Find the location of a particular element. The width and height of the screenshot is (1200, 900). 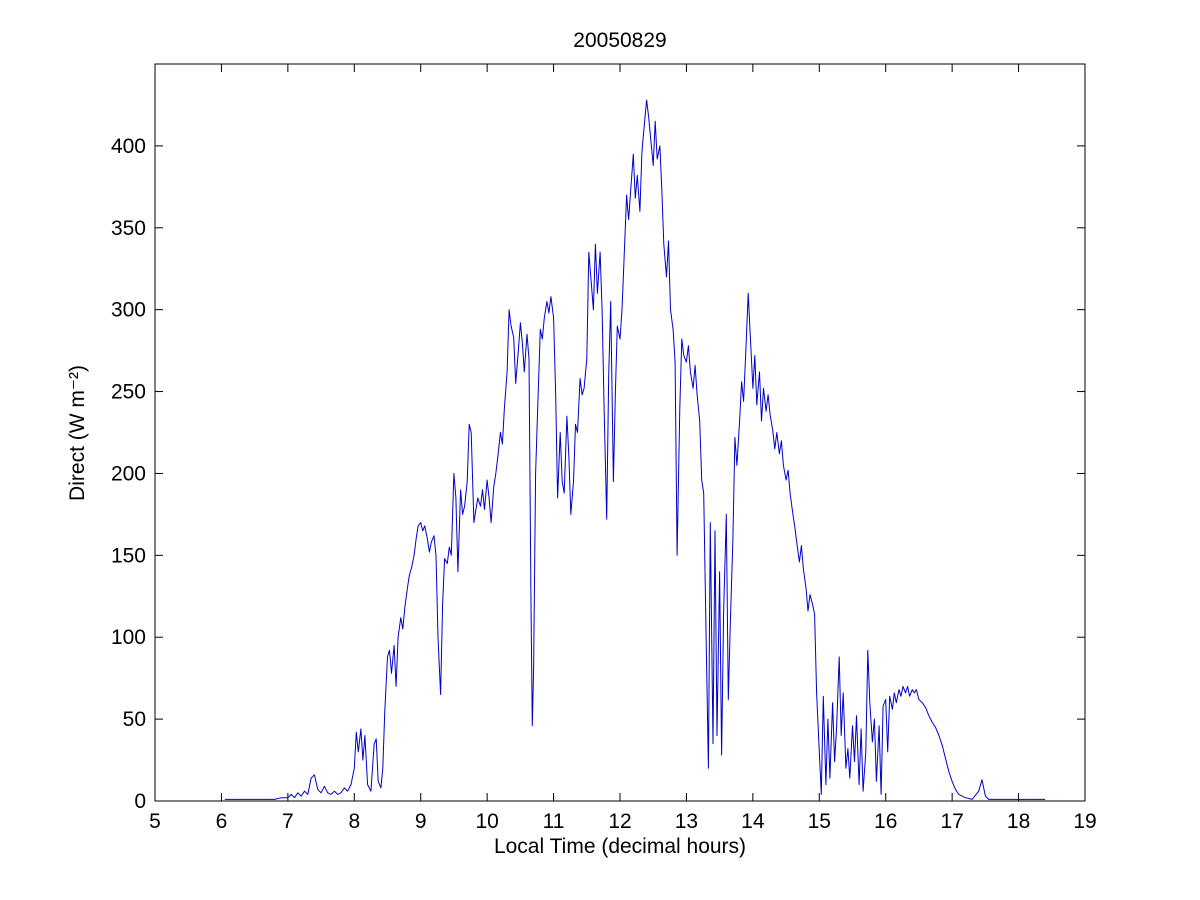

x-tick-label: 12 is located at coordinates (619, 821).